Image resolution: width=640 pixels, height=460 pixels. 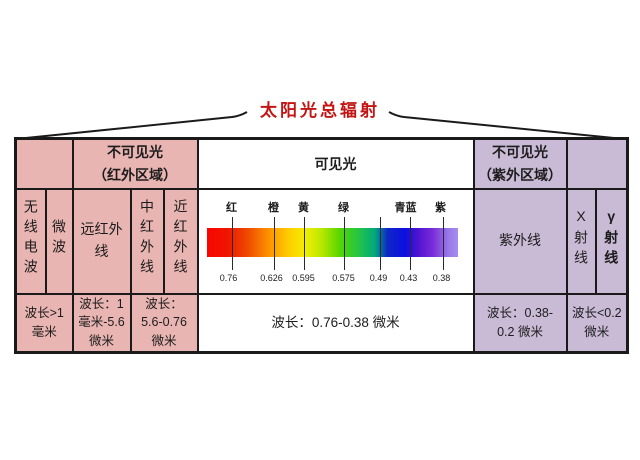 I want to click on band-near-infrared-label: 近红外线, so click(x=180, y=238).